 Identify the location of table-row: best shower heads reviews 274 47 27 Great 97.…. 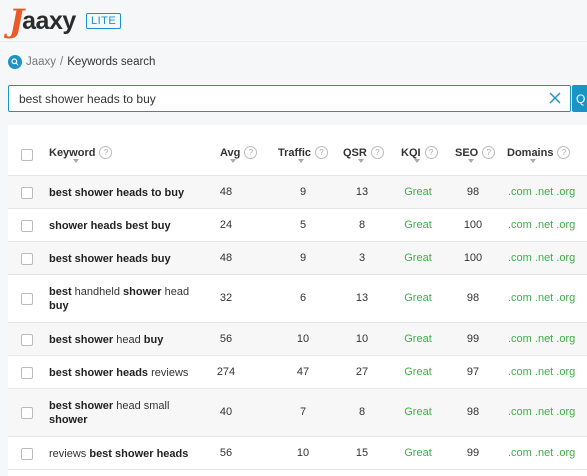
(297, 372).